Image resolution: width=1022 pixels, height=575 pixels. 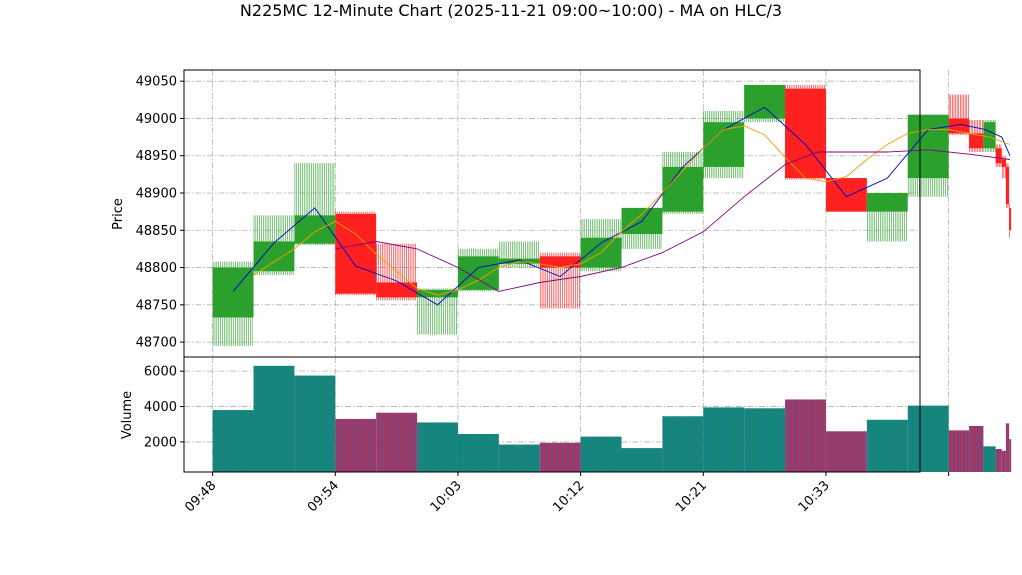 What do you see at coordinates (612, 418) in the screenshot?
I see `volume-series` at bounding box center [612, 418].